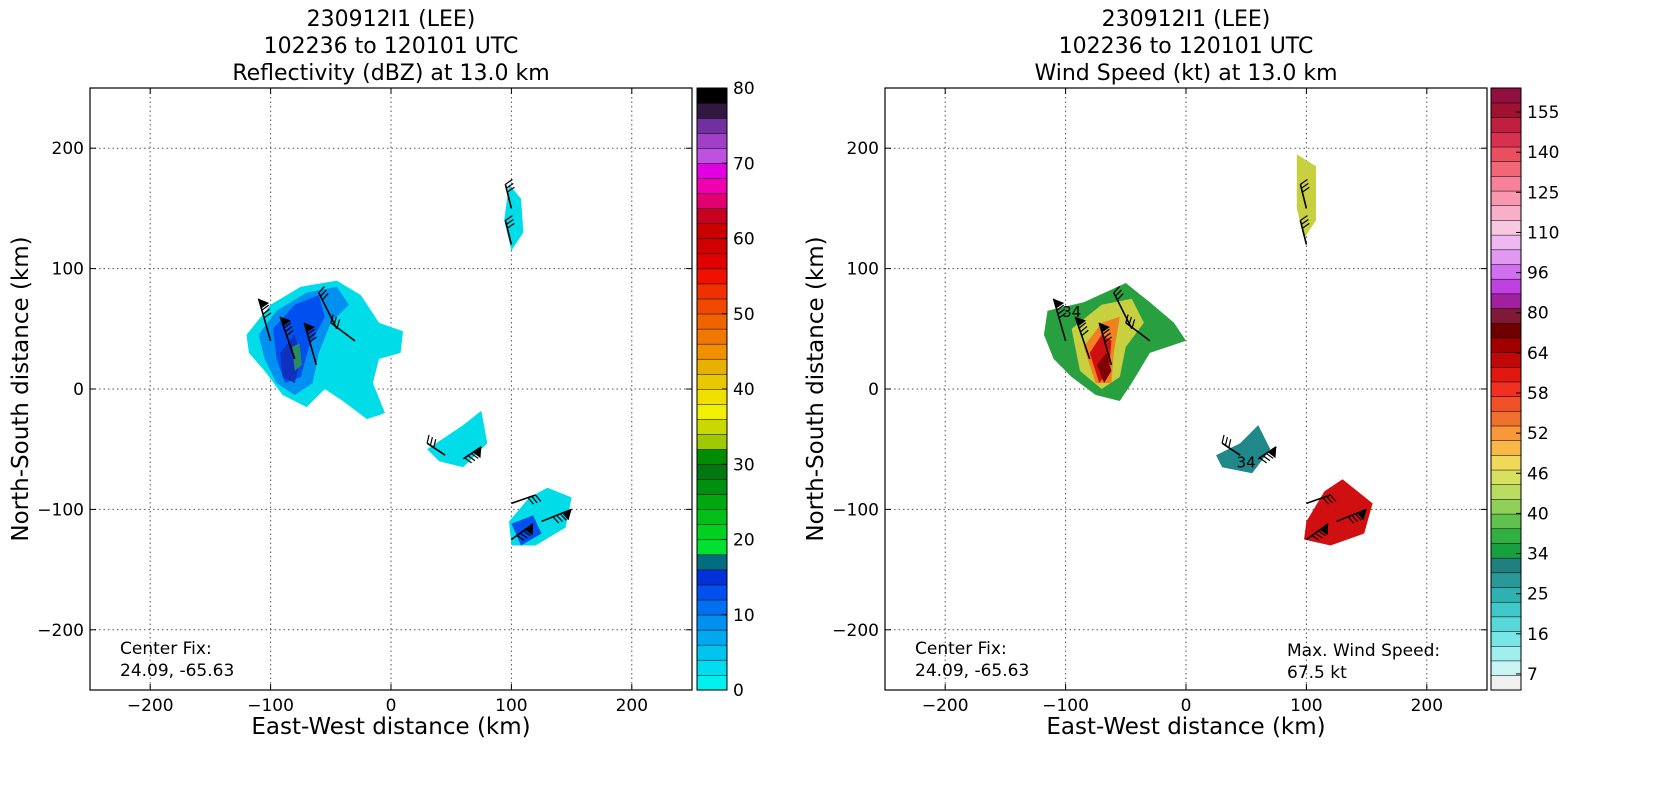 The height and width of the screenshot is (787, 1655). Describe the element at coordinates (297, 357) in the screenshot. I see `echo-region-green` at that location.